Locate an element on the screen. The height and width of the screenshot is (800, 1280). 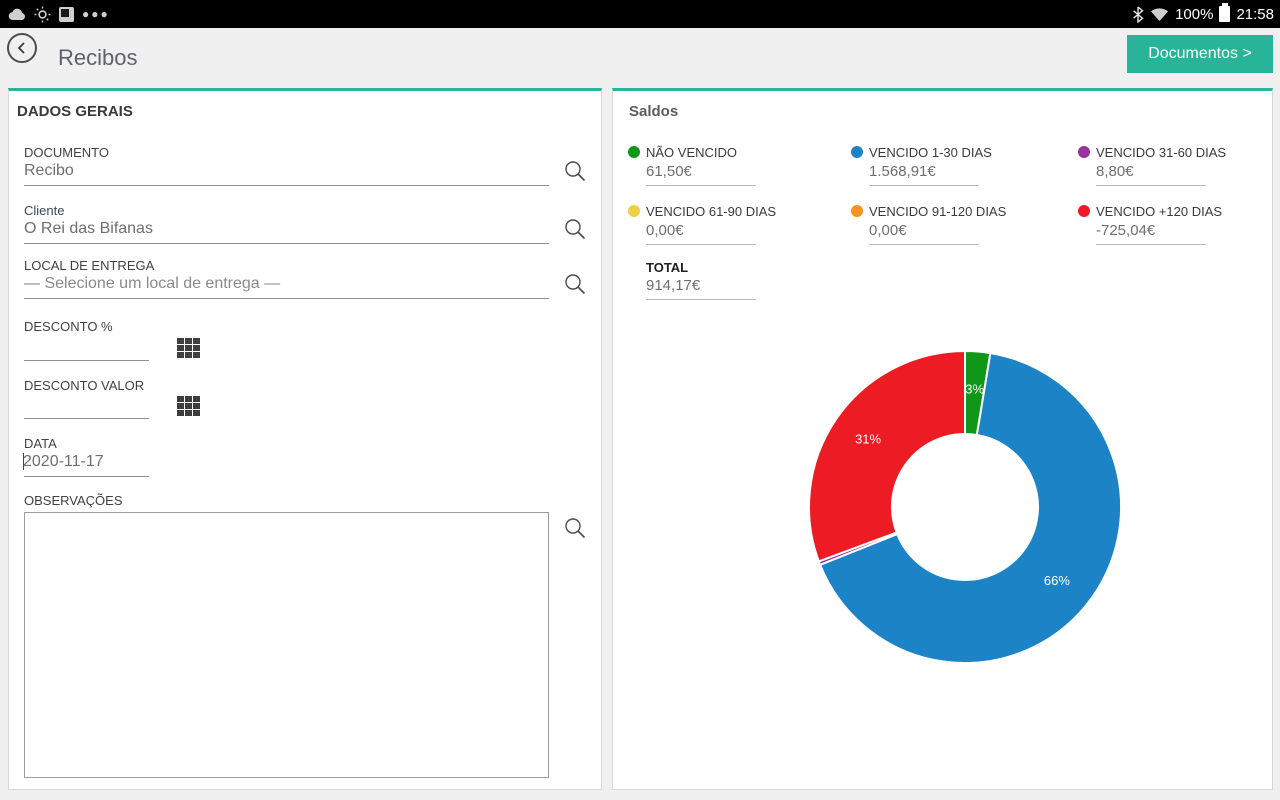
bluetooth-icon is located at coordinates (1138, 14).